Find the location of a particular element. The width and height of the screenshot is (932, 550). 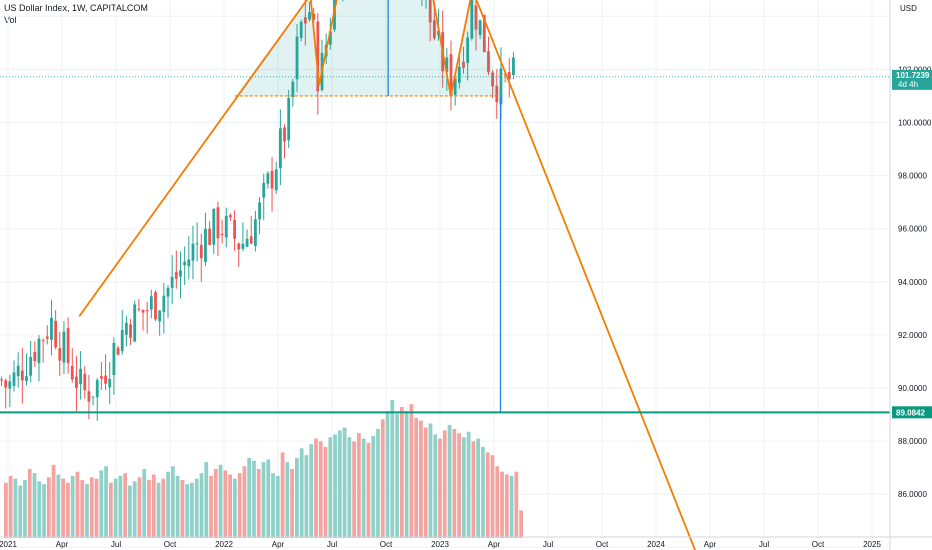

x-tick-label: 2023 is located at coordinates (440, 544).